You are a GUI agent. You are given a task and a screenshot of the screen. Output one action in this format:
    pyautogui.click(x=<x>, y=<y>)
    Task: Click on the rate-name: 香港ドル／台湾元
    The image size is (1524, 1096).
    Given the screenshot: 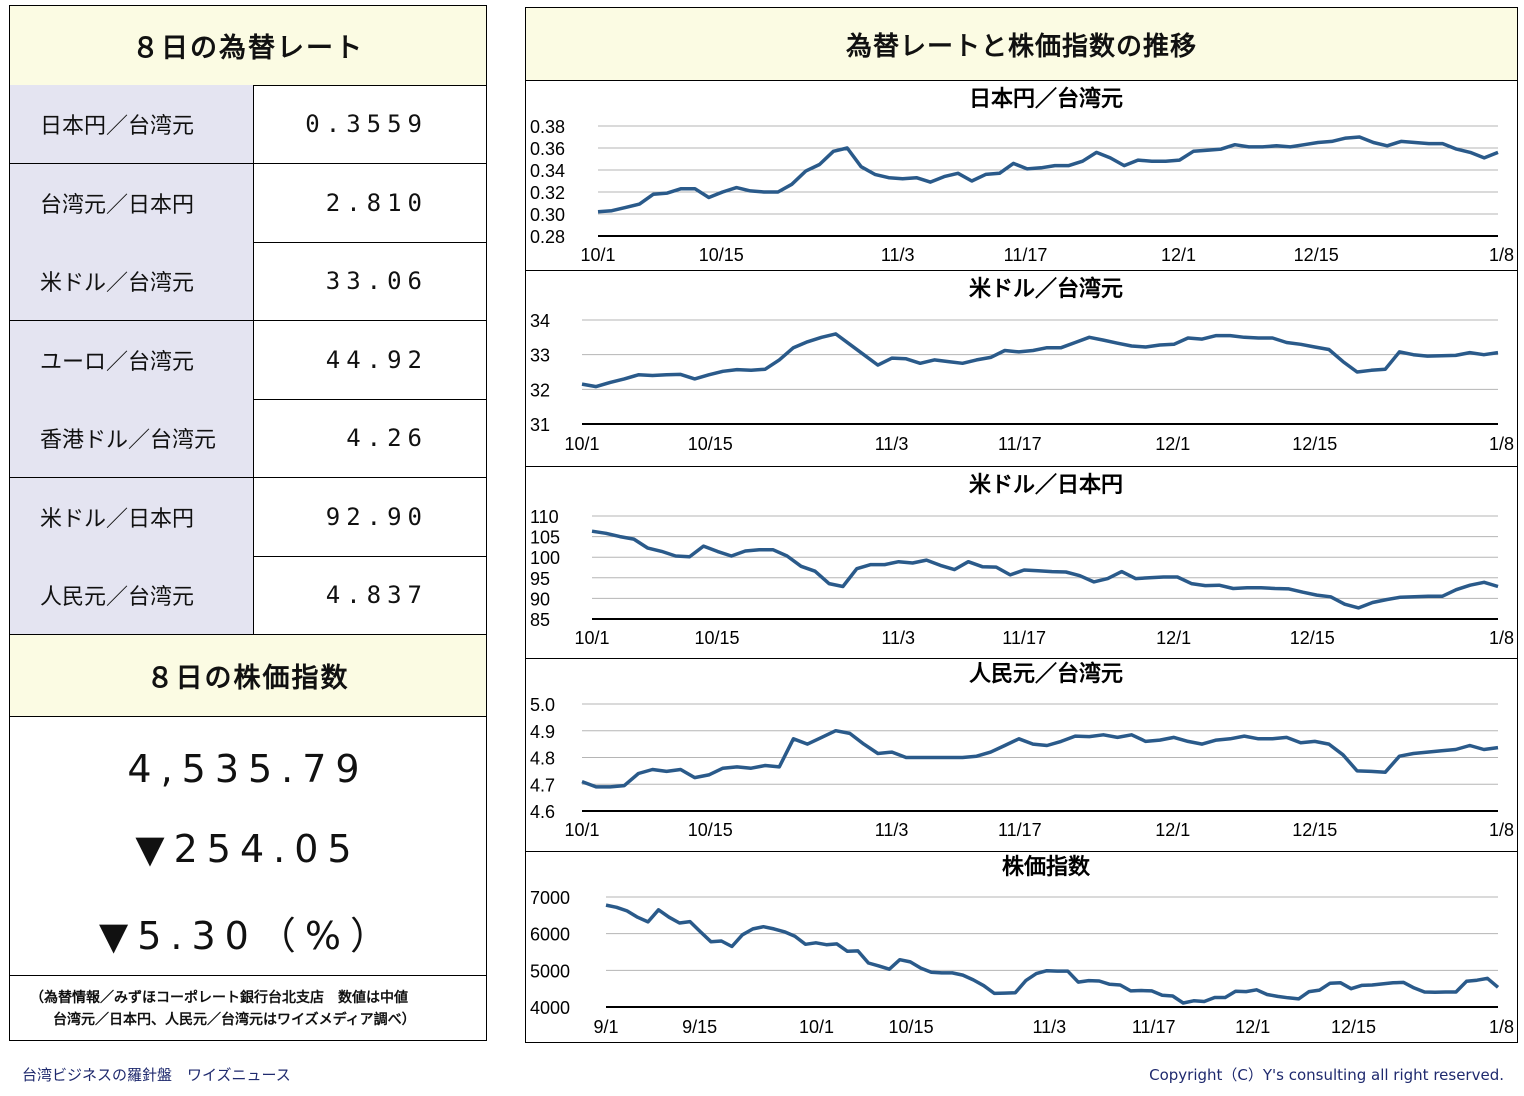 What is the action you would take?
    pyautogui.click(x=132, y=438)
    